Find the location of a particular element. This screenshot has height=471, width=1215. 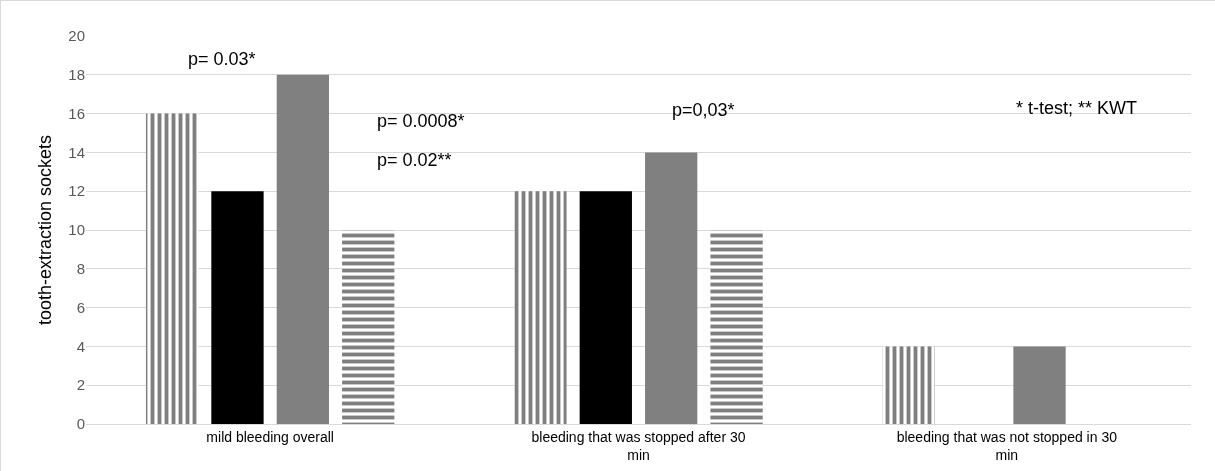

y-tick-label: 2 is located at coordinates (80, 385).